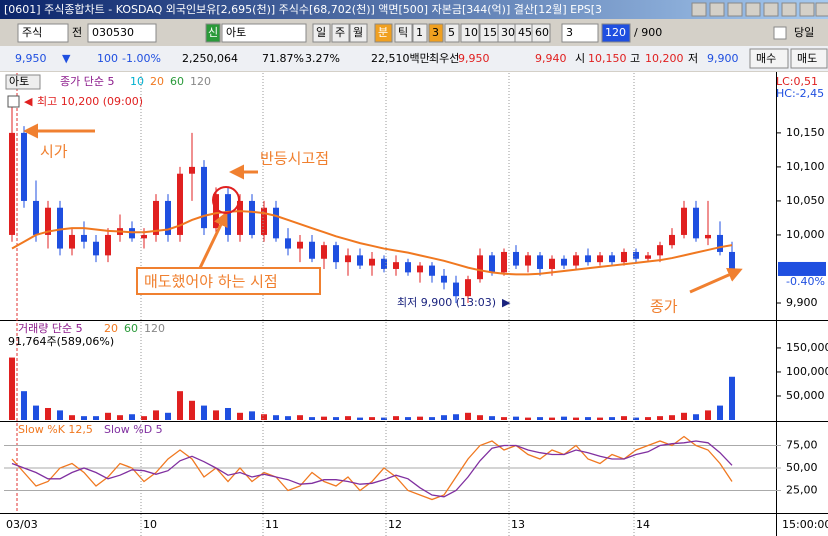 The height and width of the screenshot is (536, 828). I want to click on quote-value: 고, so click(635, 58).